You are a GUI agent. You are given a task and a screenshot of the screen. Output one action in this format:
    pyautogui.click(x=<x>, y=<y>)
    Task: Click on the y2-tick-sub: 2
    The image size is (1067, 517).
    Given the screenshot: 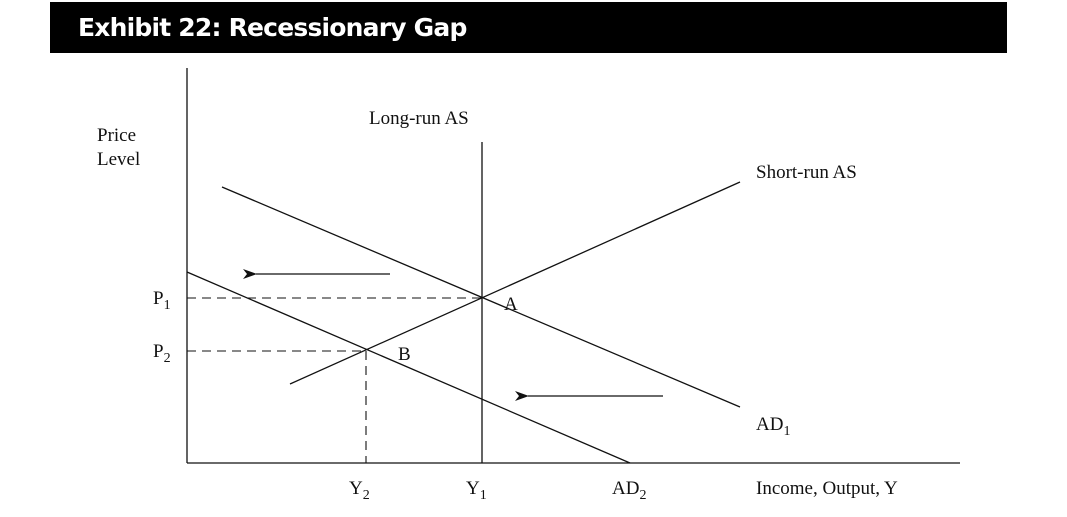 What is the action you would take?
    pyautogui.click(x=366, y=495)
    